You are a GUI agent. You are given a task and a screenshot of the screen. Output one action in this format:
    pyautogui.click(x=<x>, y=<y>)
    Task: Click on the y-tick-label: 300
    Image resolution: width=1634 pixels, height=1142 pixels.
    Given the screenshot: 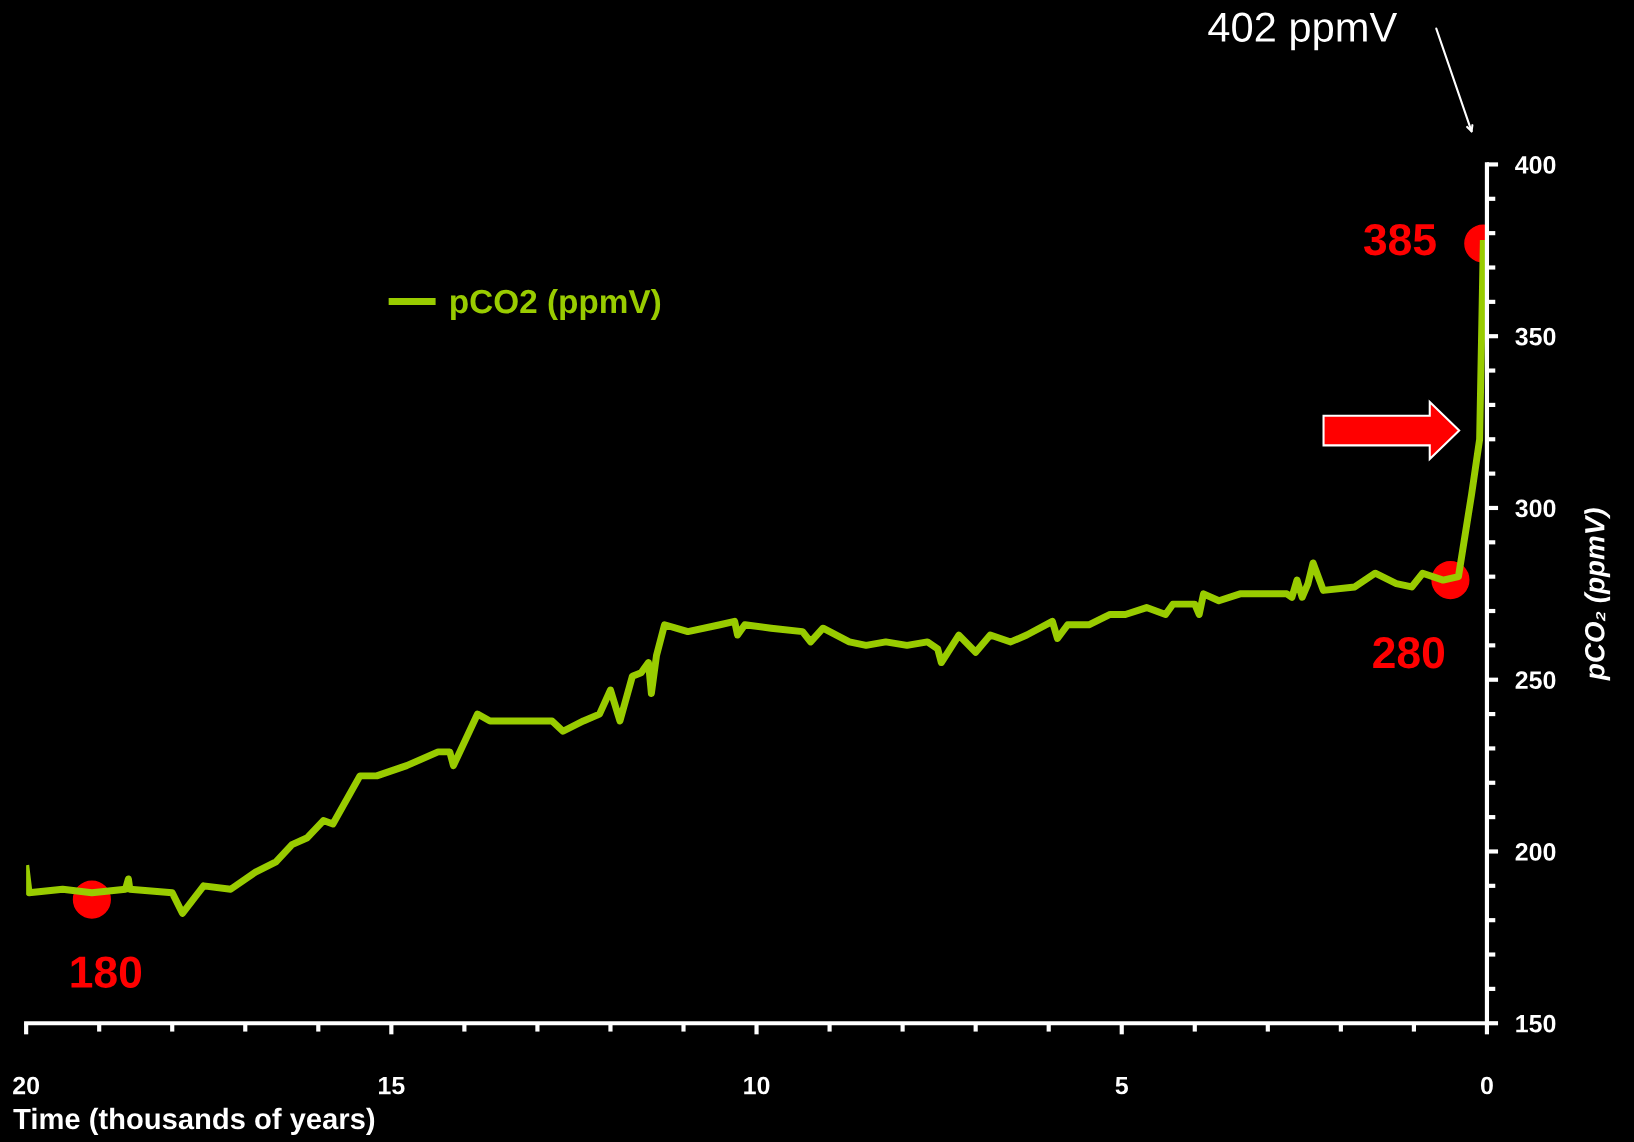 What is the action you would take?
    pyautogui.click(x=1535, y=508)
    